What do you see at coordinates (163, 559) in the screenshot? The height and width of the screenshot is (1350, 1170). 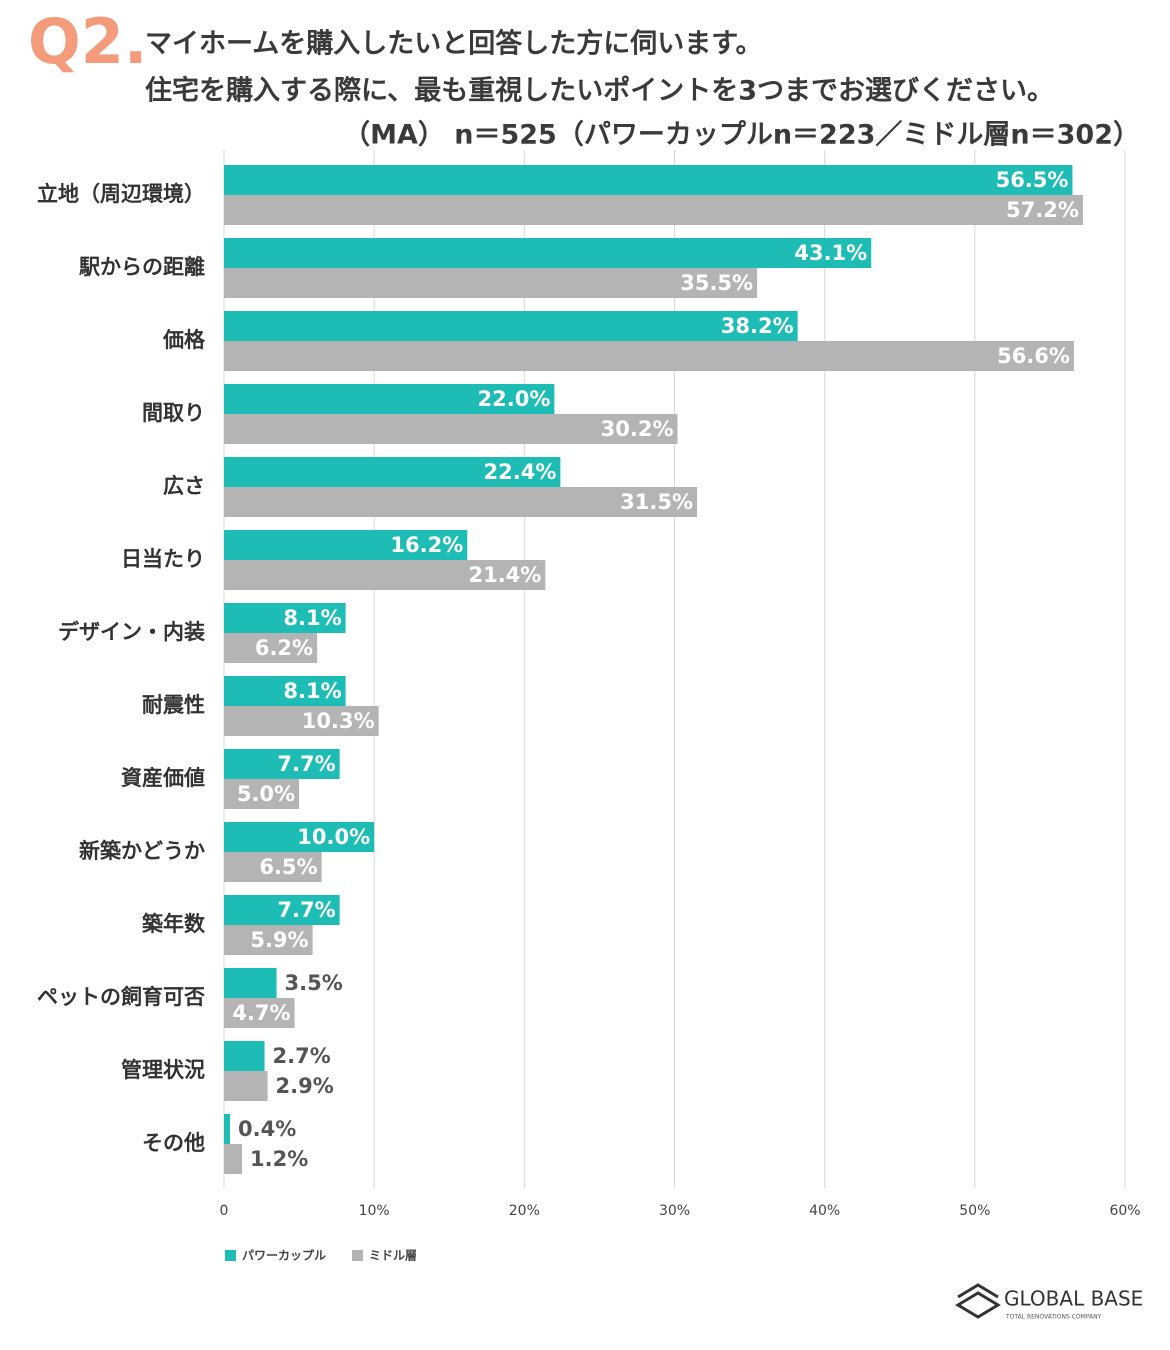 I see `category-label: 日当たり` at bounding box center [163, 559].